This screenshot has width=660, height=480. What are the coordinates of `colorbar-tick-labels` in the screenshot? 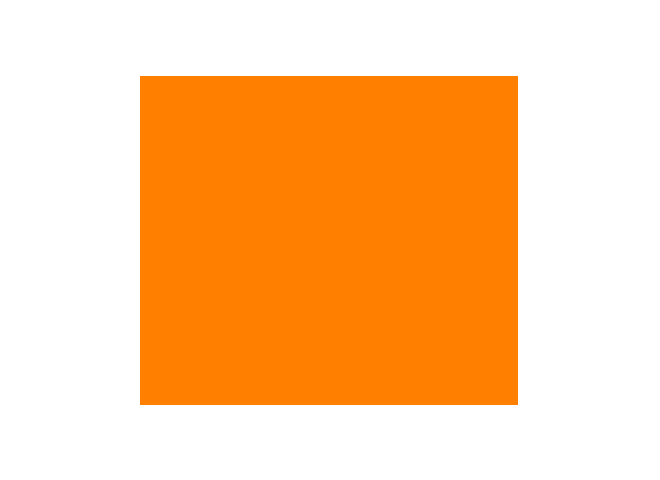 It's located at (330, 470).